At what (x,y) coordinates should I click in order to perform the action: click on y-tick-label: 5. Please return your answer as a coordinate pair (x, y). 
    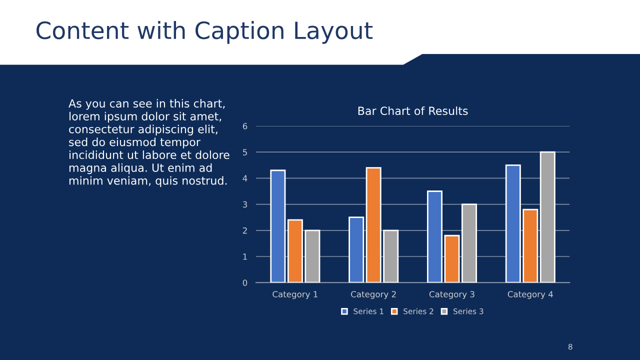
    Looking at the image, I should click on (245, 152).